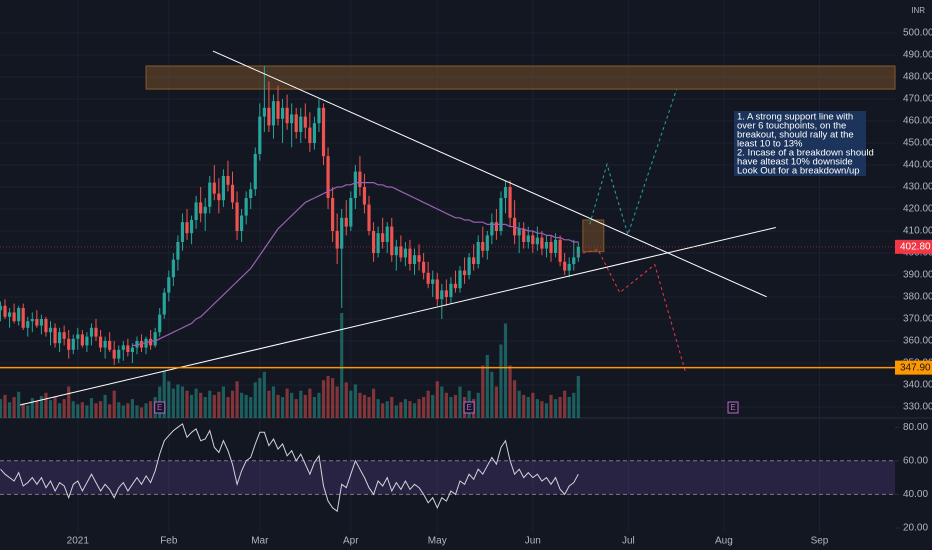 This screenshot has width=932, height=550. What do you see at coordinates (447, 477) in the screenshot?
I see `rsi-band` at bounding box center [447, 477].